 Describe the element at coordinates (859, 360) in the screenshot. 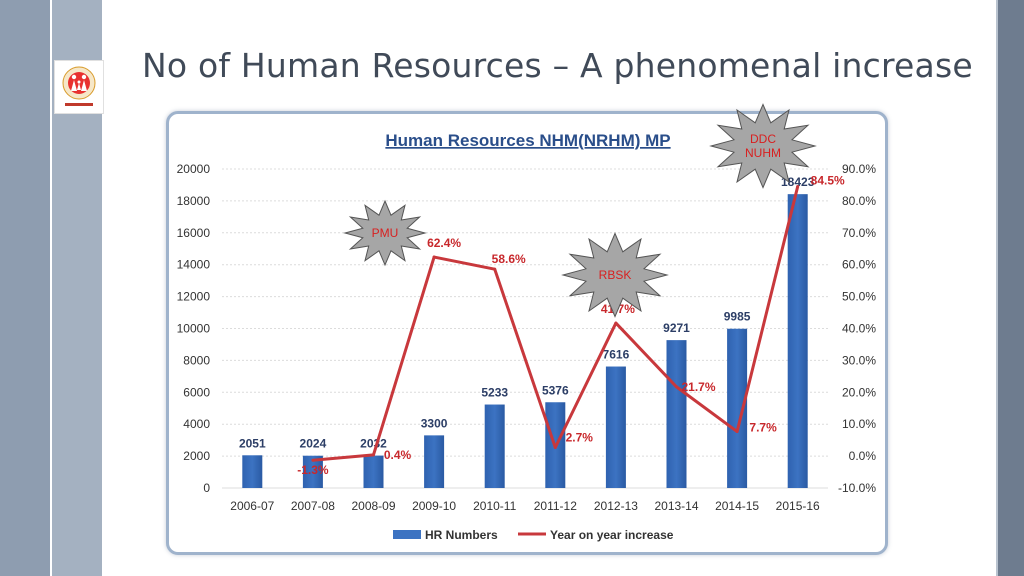

I see `right-tick-label: 30.0%` at that location.